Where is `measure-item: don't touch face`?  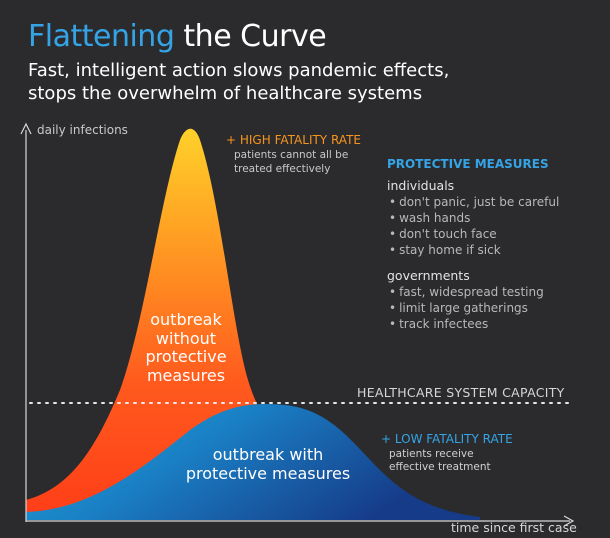 measure-item: don't touch face is located at coordinates (493, 234).